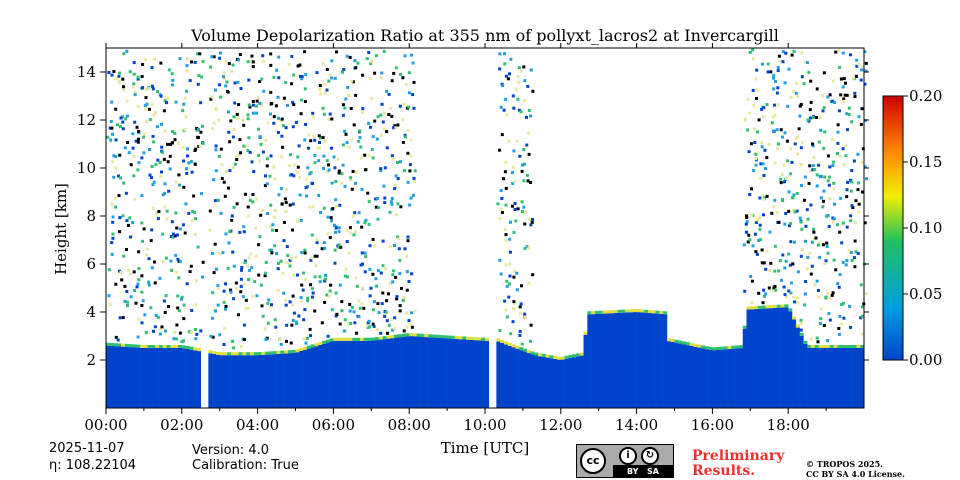  I want to click on x-tick-label: 06:00, so click(333, 425).